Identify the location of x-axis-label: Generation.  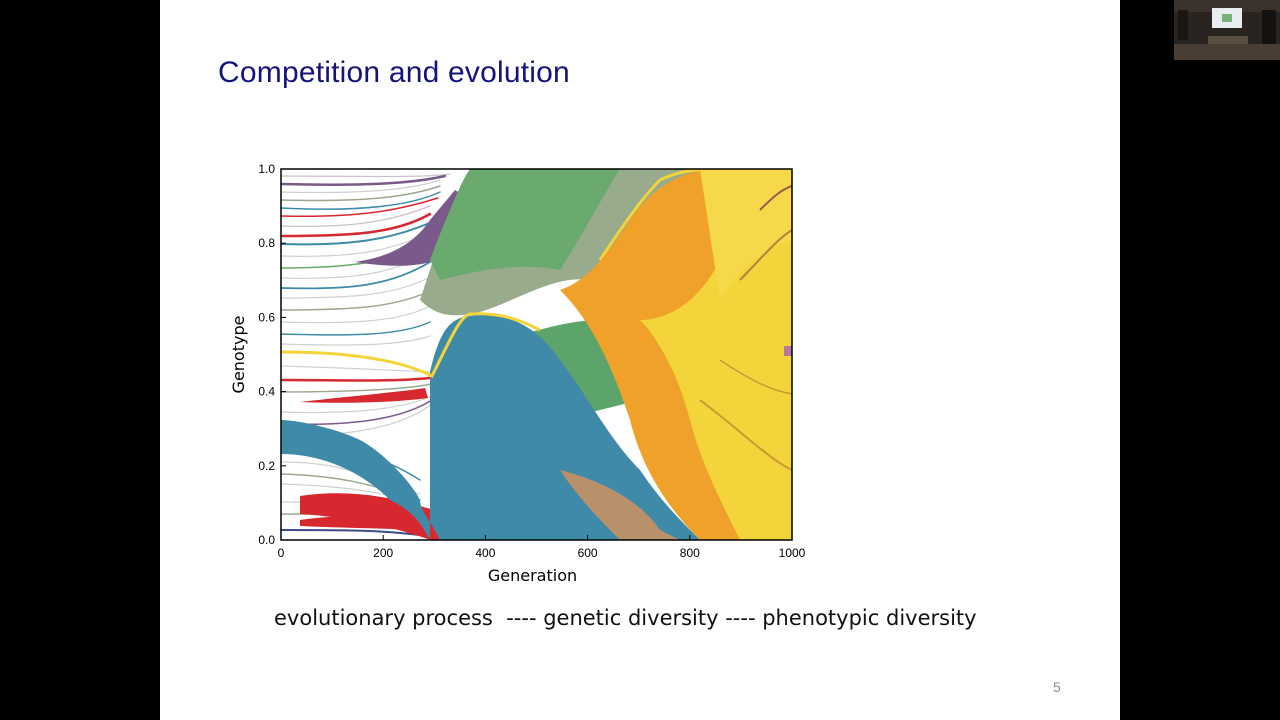
(532, 575).